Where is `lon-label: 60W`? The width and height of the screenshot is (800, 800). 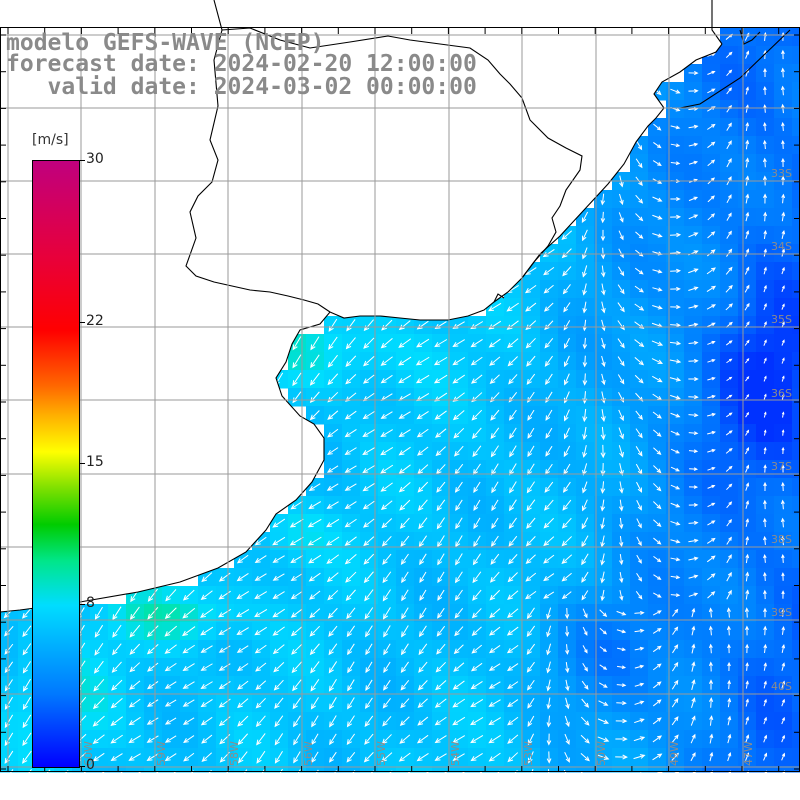 lon-label: 60W is located at coordinates (88, 753).